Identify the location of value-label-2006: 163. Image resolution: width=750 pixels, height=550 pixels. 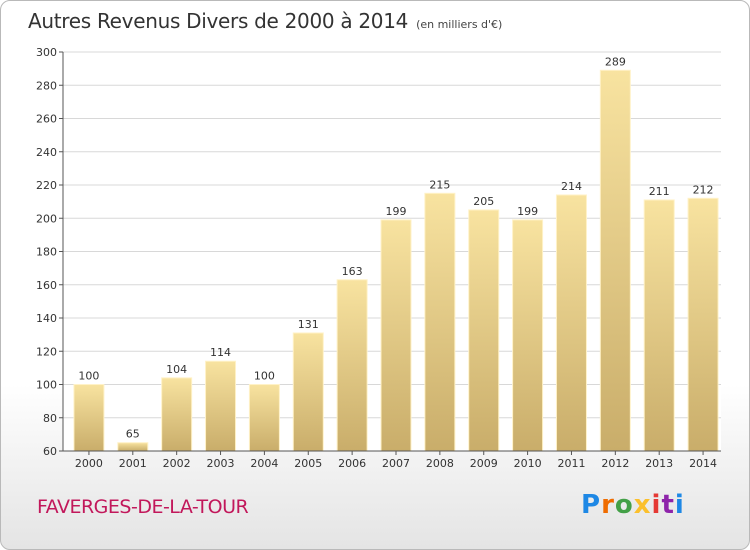
(352, 271).